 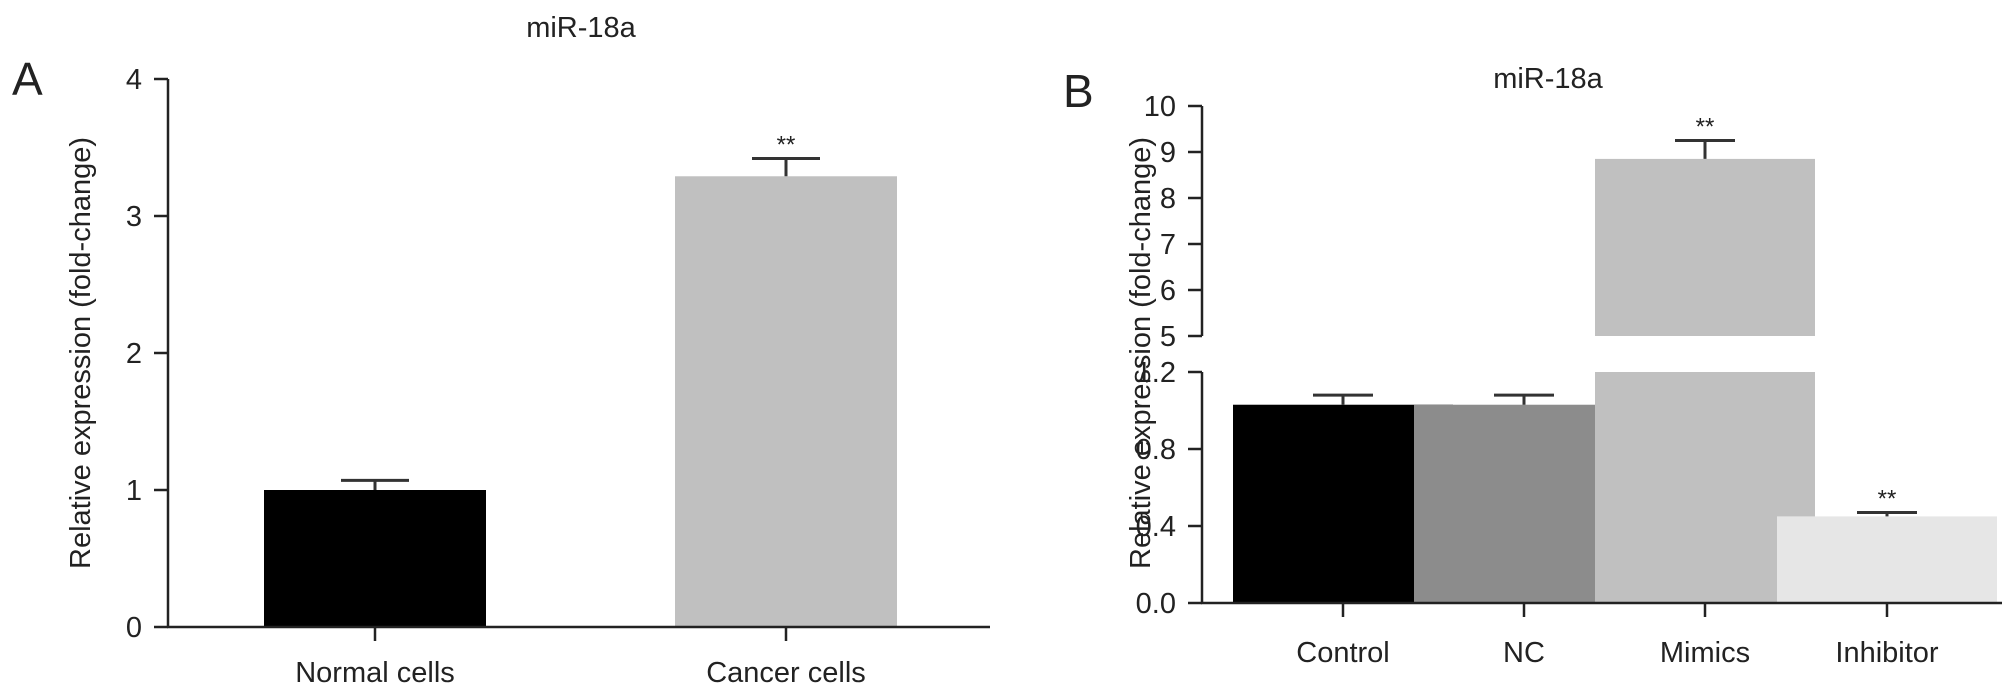 What do you see at coordinates (1705, 247) in the screenshot?
I see `bar-mimics-upper` at bounding box center [1705, 247].